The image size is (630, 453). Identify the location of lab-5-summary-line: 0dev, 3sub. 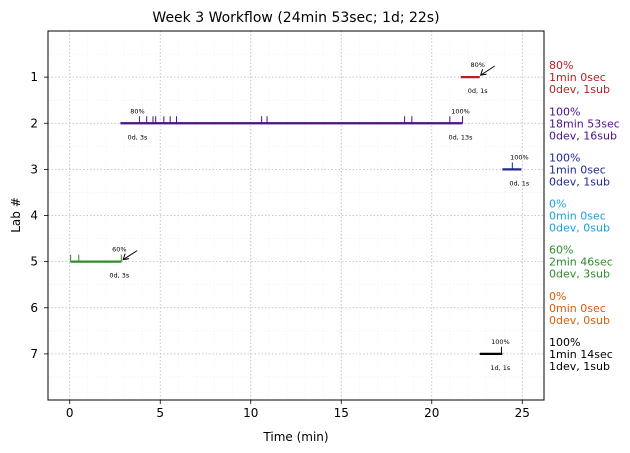
(579, 274).